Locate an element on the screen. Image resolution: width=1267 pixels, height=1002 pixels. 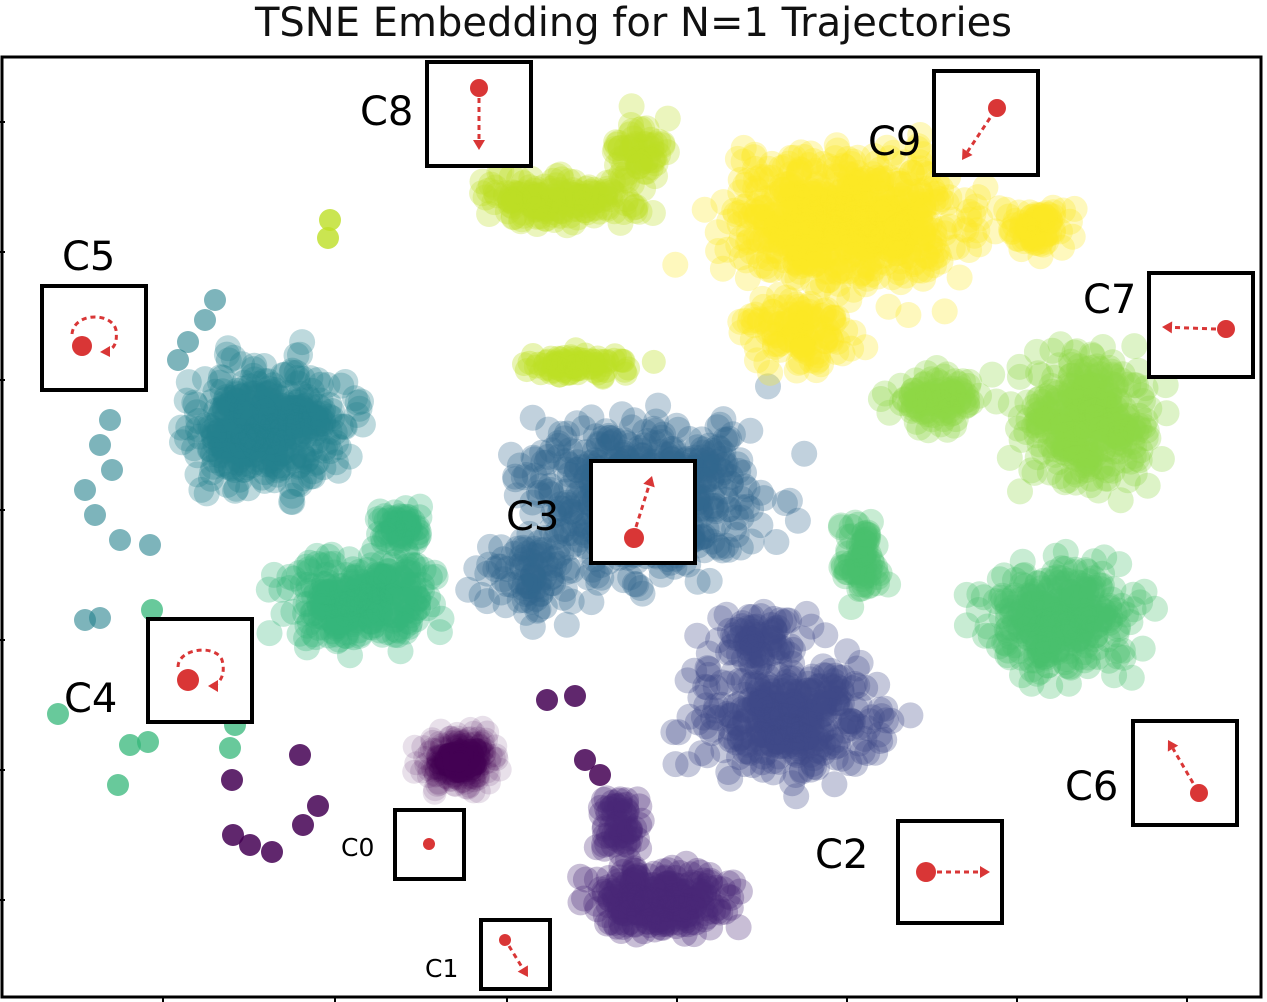
inset-frame is located at coordinates (1185, 773).